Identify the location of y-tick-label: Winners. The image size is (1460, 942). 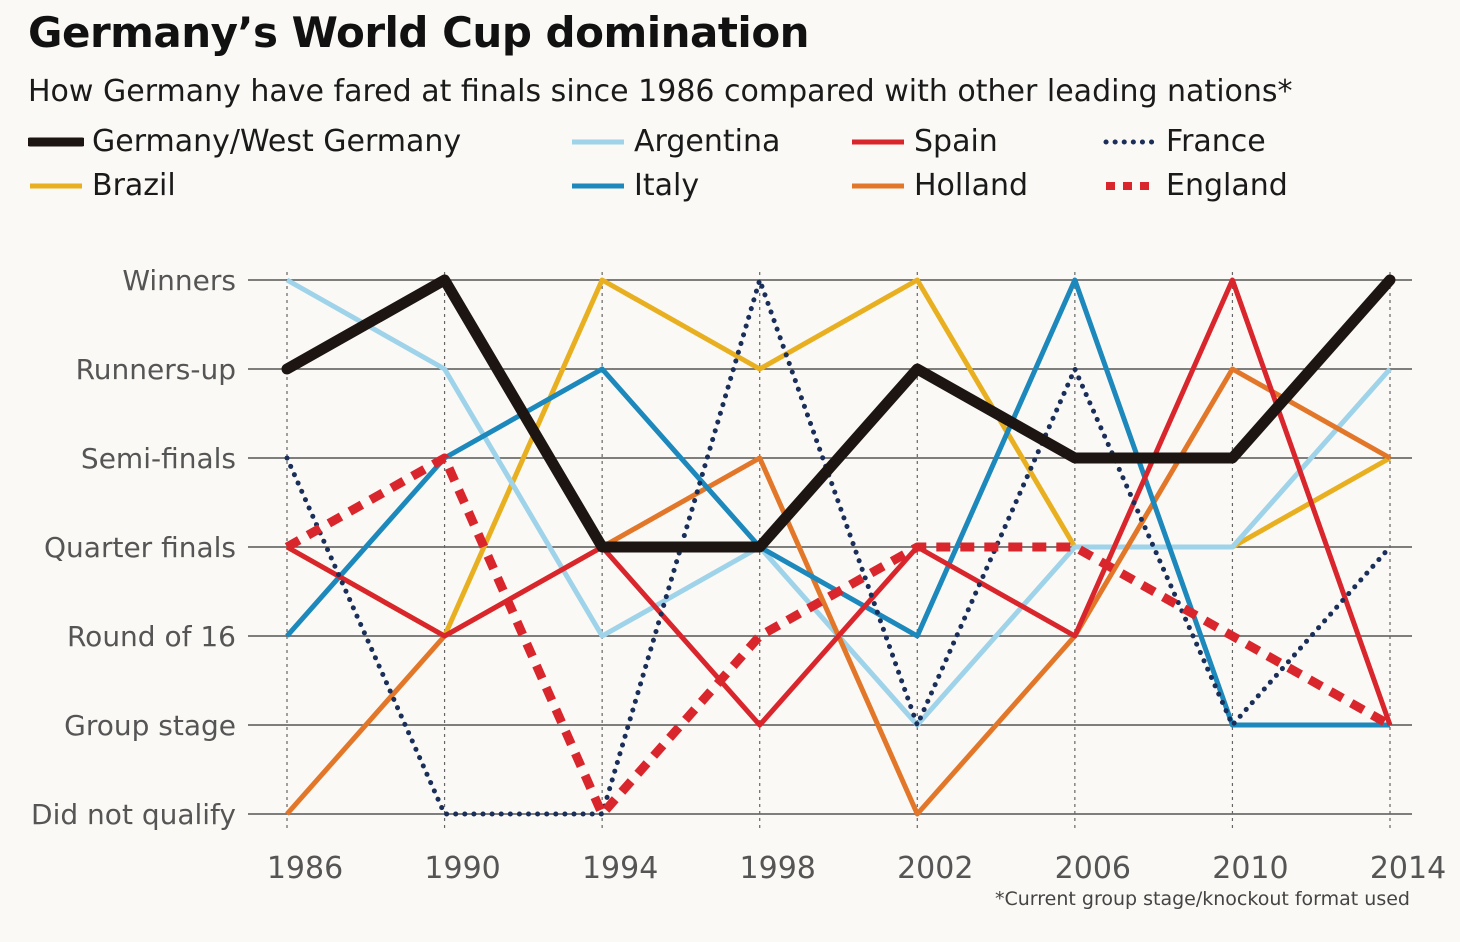
(179, 280).